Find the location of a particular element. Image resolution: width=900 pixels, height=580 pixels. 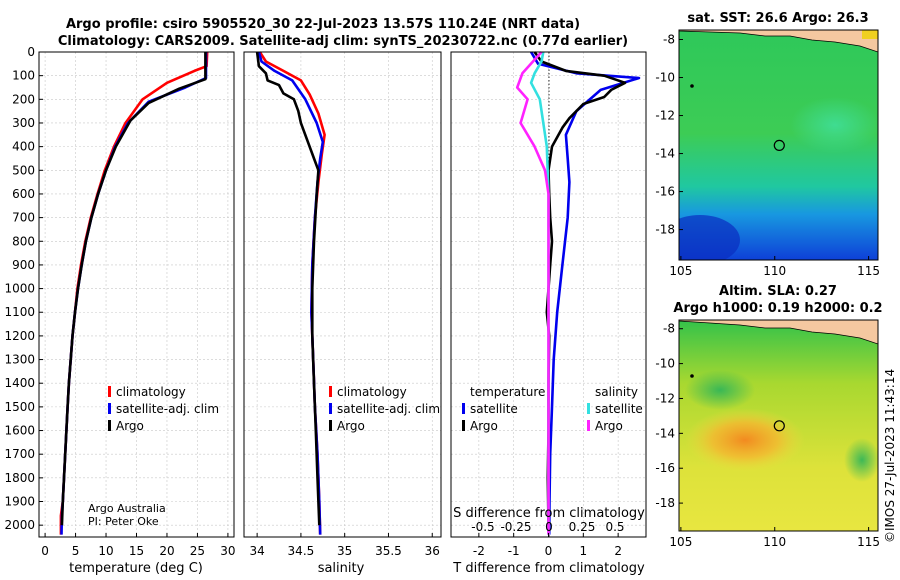

legend-swatch-argo is located at coordinates (109, 425).